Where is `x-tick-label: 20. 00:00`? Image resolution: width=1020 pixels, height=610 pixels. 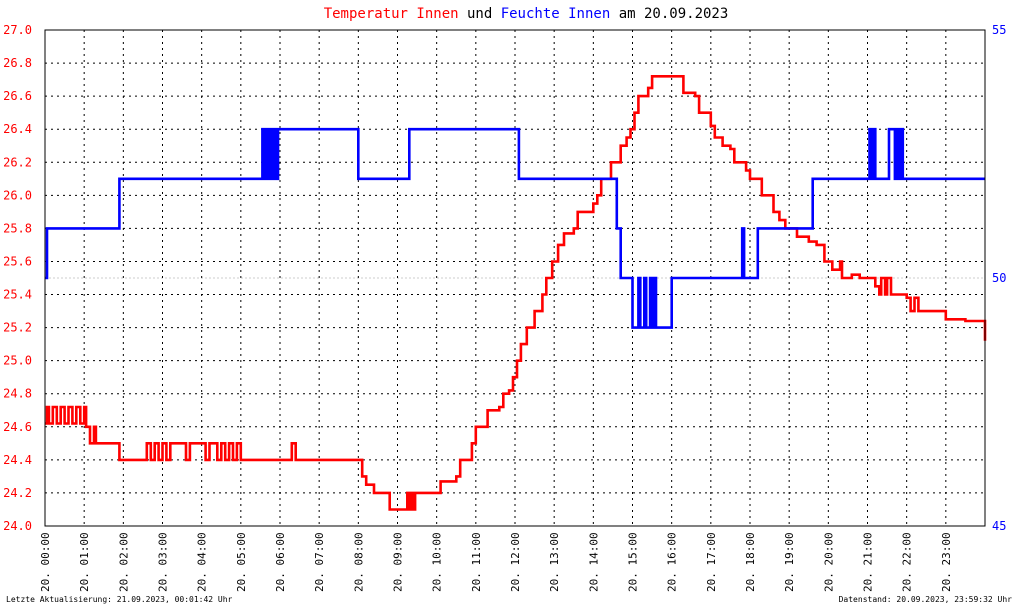
x-tick-label: 20. 00:00 is located at coordinates (45, 562).